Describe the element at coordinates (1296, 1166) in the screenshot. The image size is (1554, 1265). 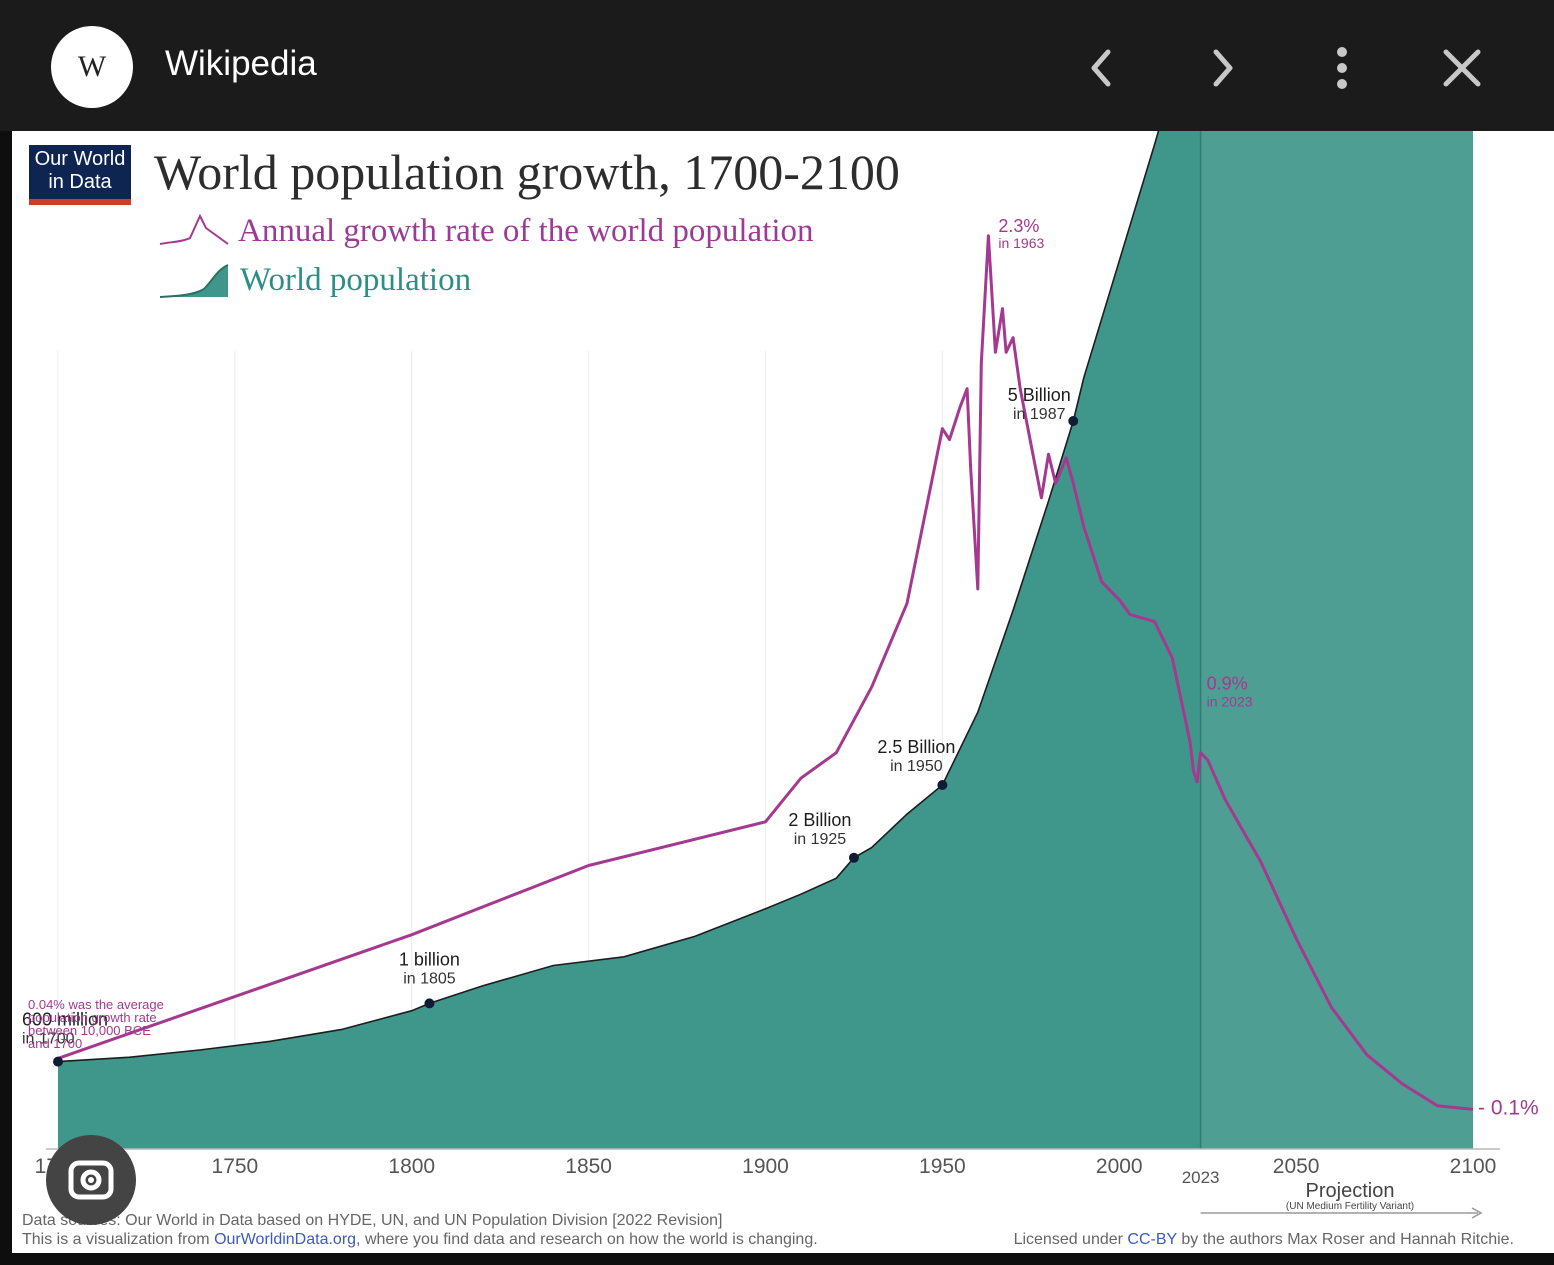
I see `x-tick-label-7: 2050` at that location.